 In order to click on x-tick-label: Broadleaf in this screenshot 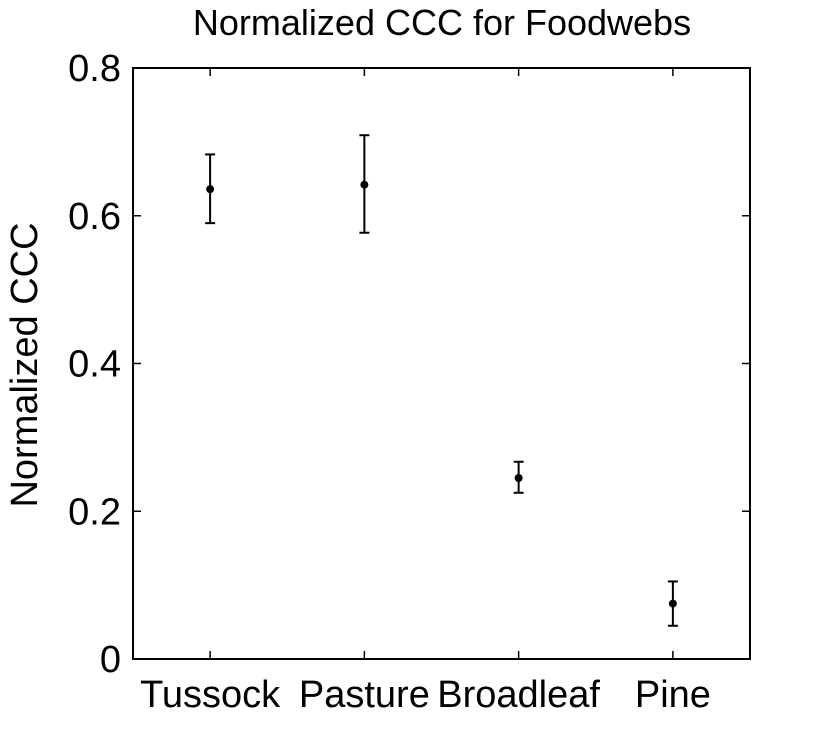, I will do `click(518, 695)`.